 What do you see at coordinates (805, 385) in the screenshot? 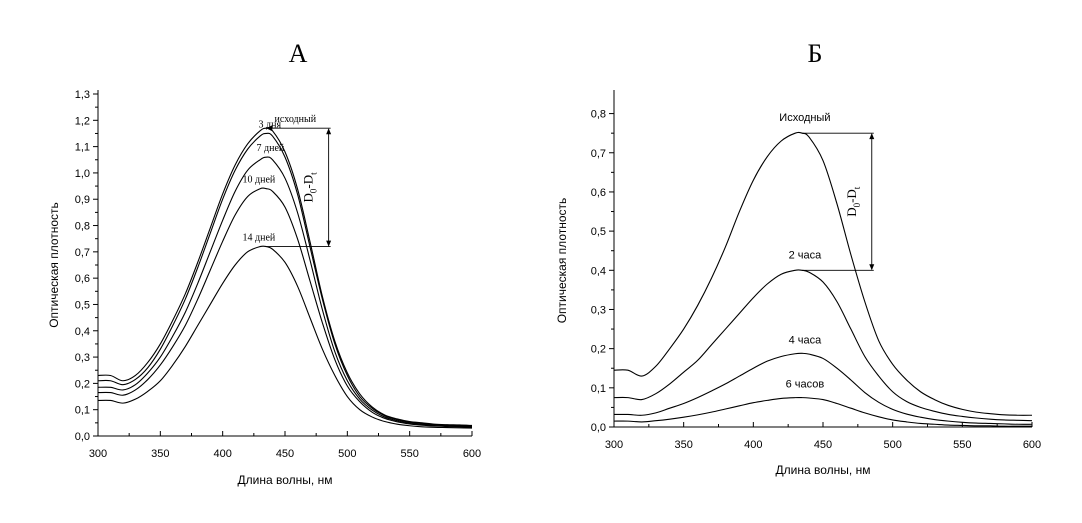
I see `series-label: 6 часов` at bounding box center [805, 385].